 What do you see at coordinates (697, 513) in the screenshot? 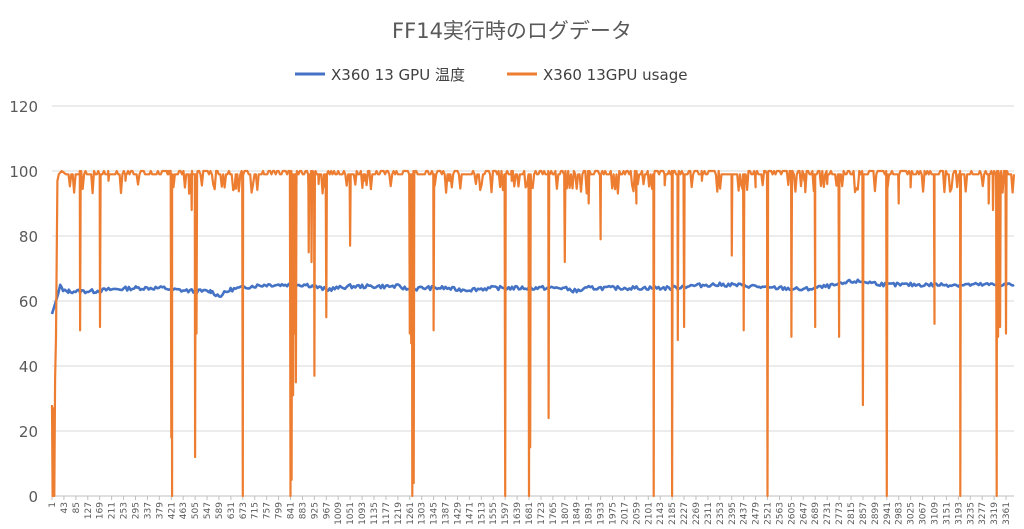
I see `x-tick-label: 2269` at bounding box center [697, 513].